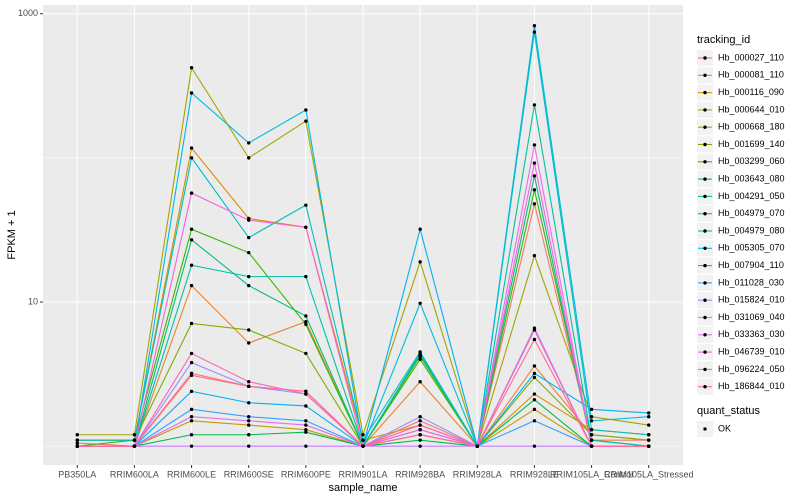  What do you see at coordinates (751, 213) in the screenshot?
I see `legend-label: Hb_004979_070` at bounding box center [751, 213].